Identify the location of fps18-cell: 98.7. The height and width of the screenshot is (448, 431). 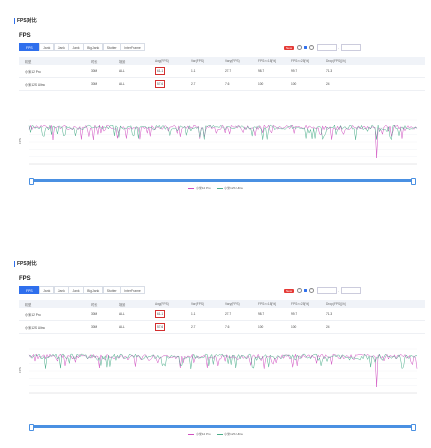
(261, 314).